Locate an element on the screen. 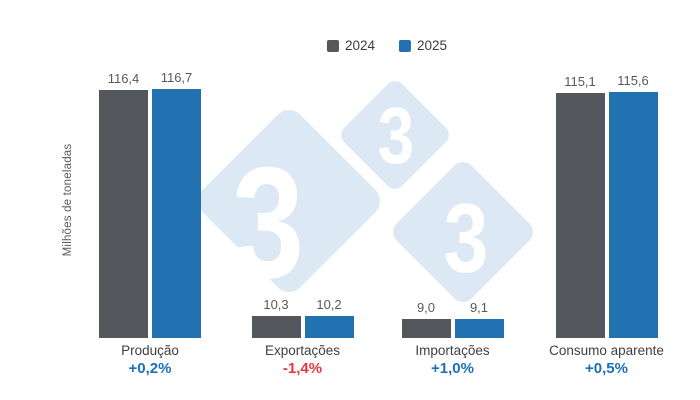  change-percent-label: -1,4% is located at coordinates (302, 368).